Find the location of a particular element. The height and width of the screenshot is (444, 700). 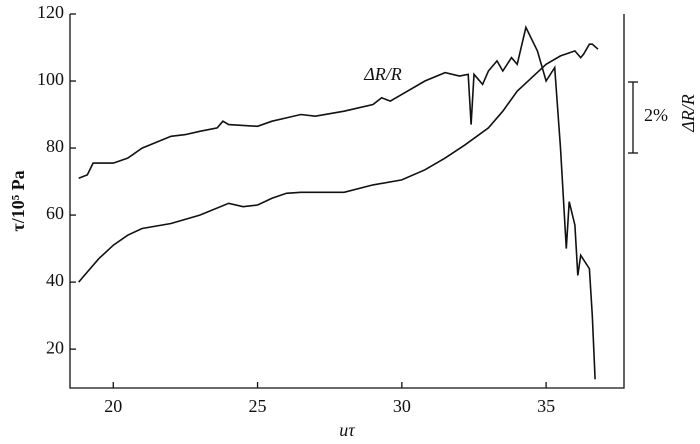

x-tick-label: 25 is located at coordinates (258, 406).